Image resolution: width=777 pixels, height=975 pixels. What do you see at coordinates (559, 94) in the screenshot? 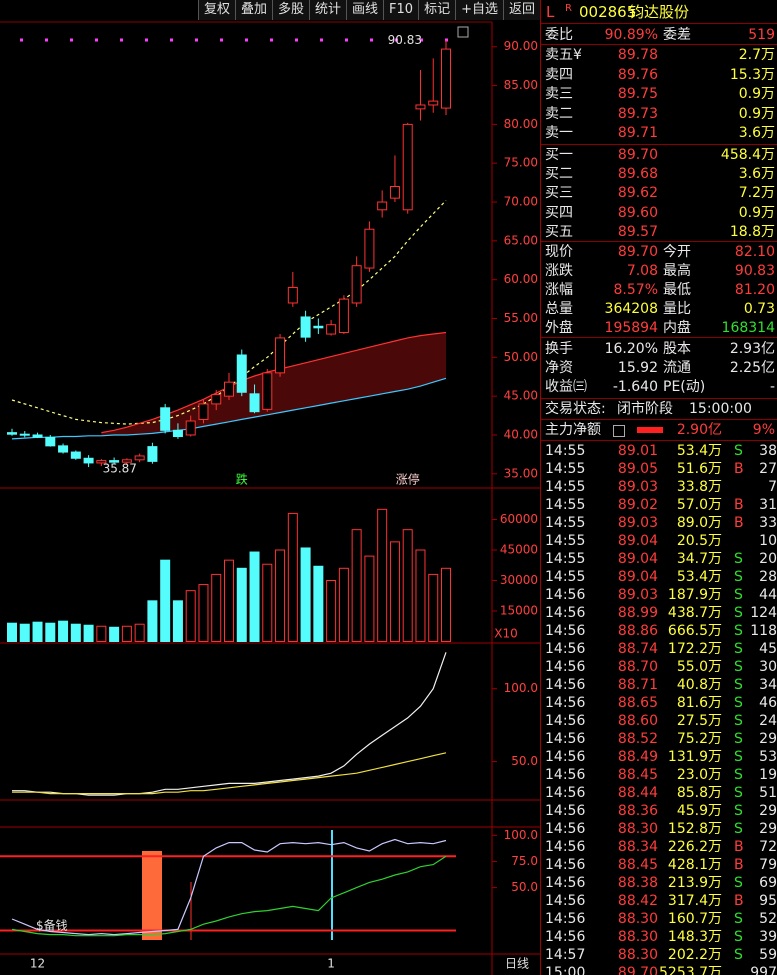
I see `ask-label: 卖三` at bounding box center [559, 94].